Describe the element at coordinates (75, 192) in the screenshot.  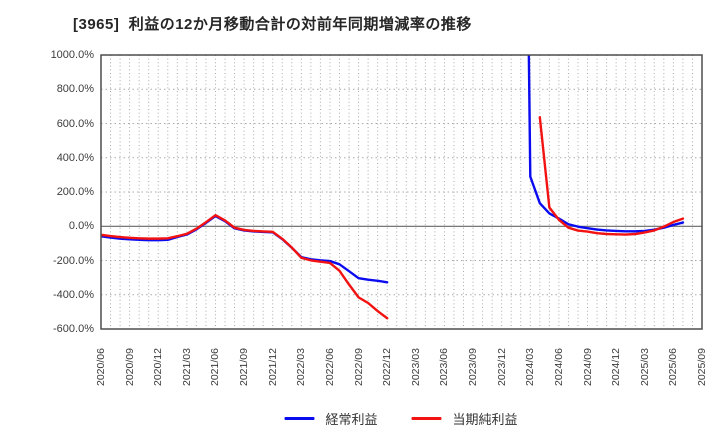
I see `y-tick-label: 200.0%` at that location.